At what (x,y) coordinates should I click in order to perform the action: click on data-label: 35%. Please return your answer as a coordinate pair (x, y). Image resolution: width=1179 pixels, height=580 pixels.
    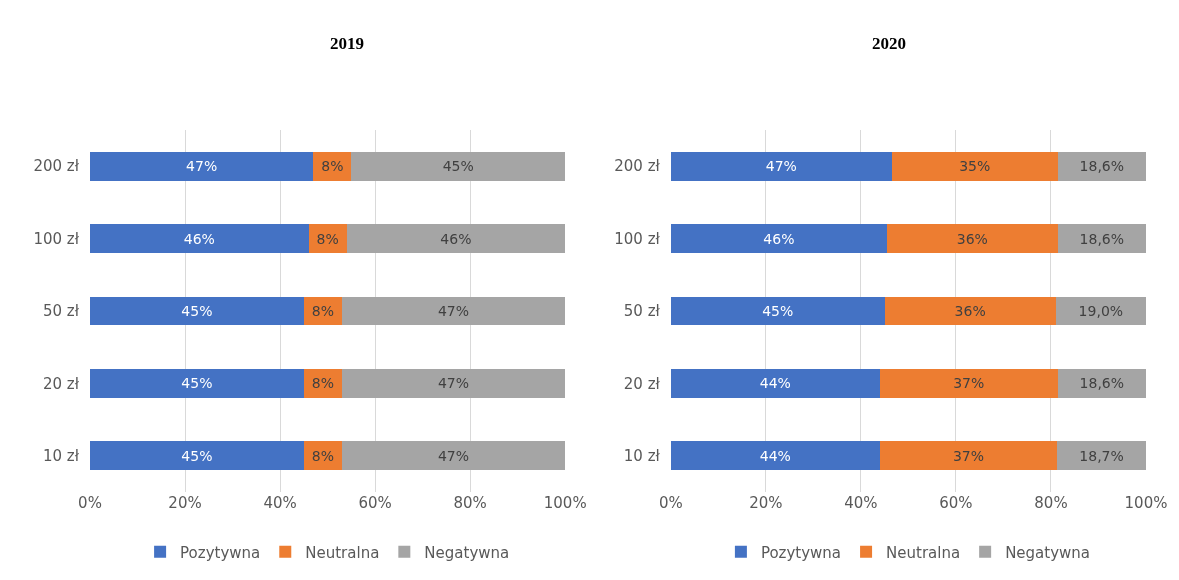
    Looking at the image, I should click on (975, 166).